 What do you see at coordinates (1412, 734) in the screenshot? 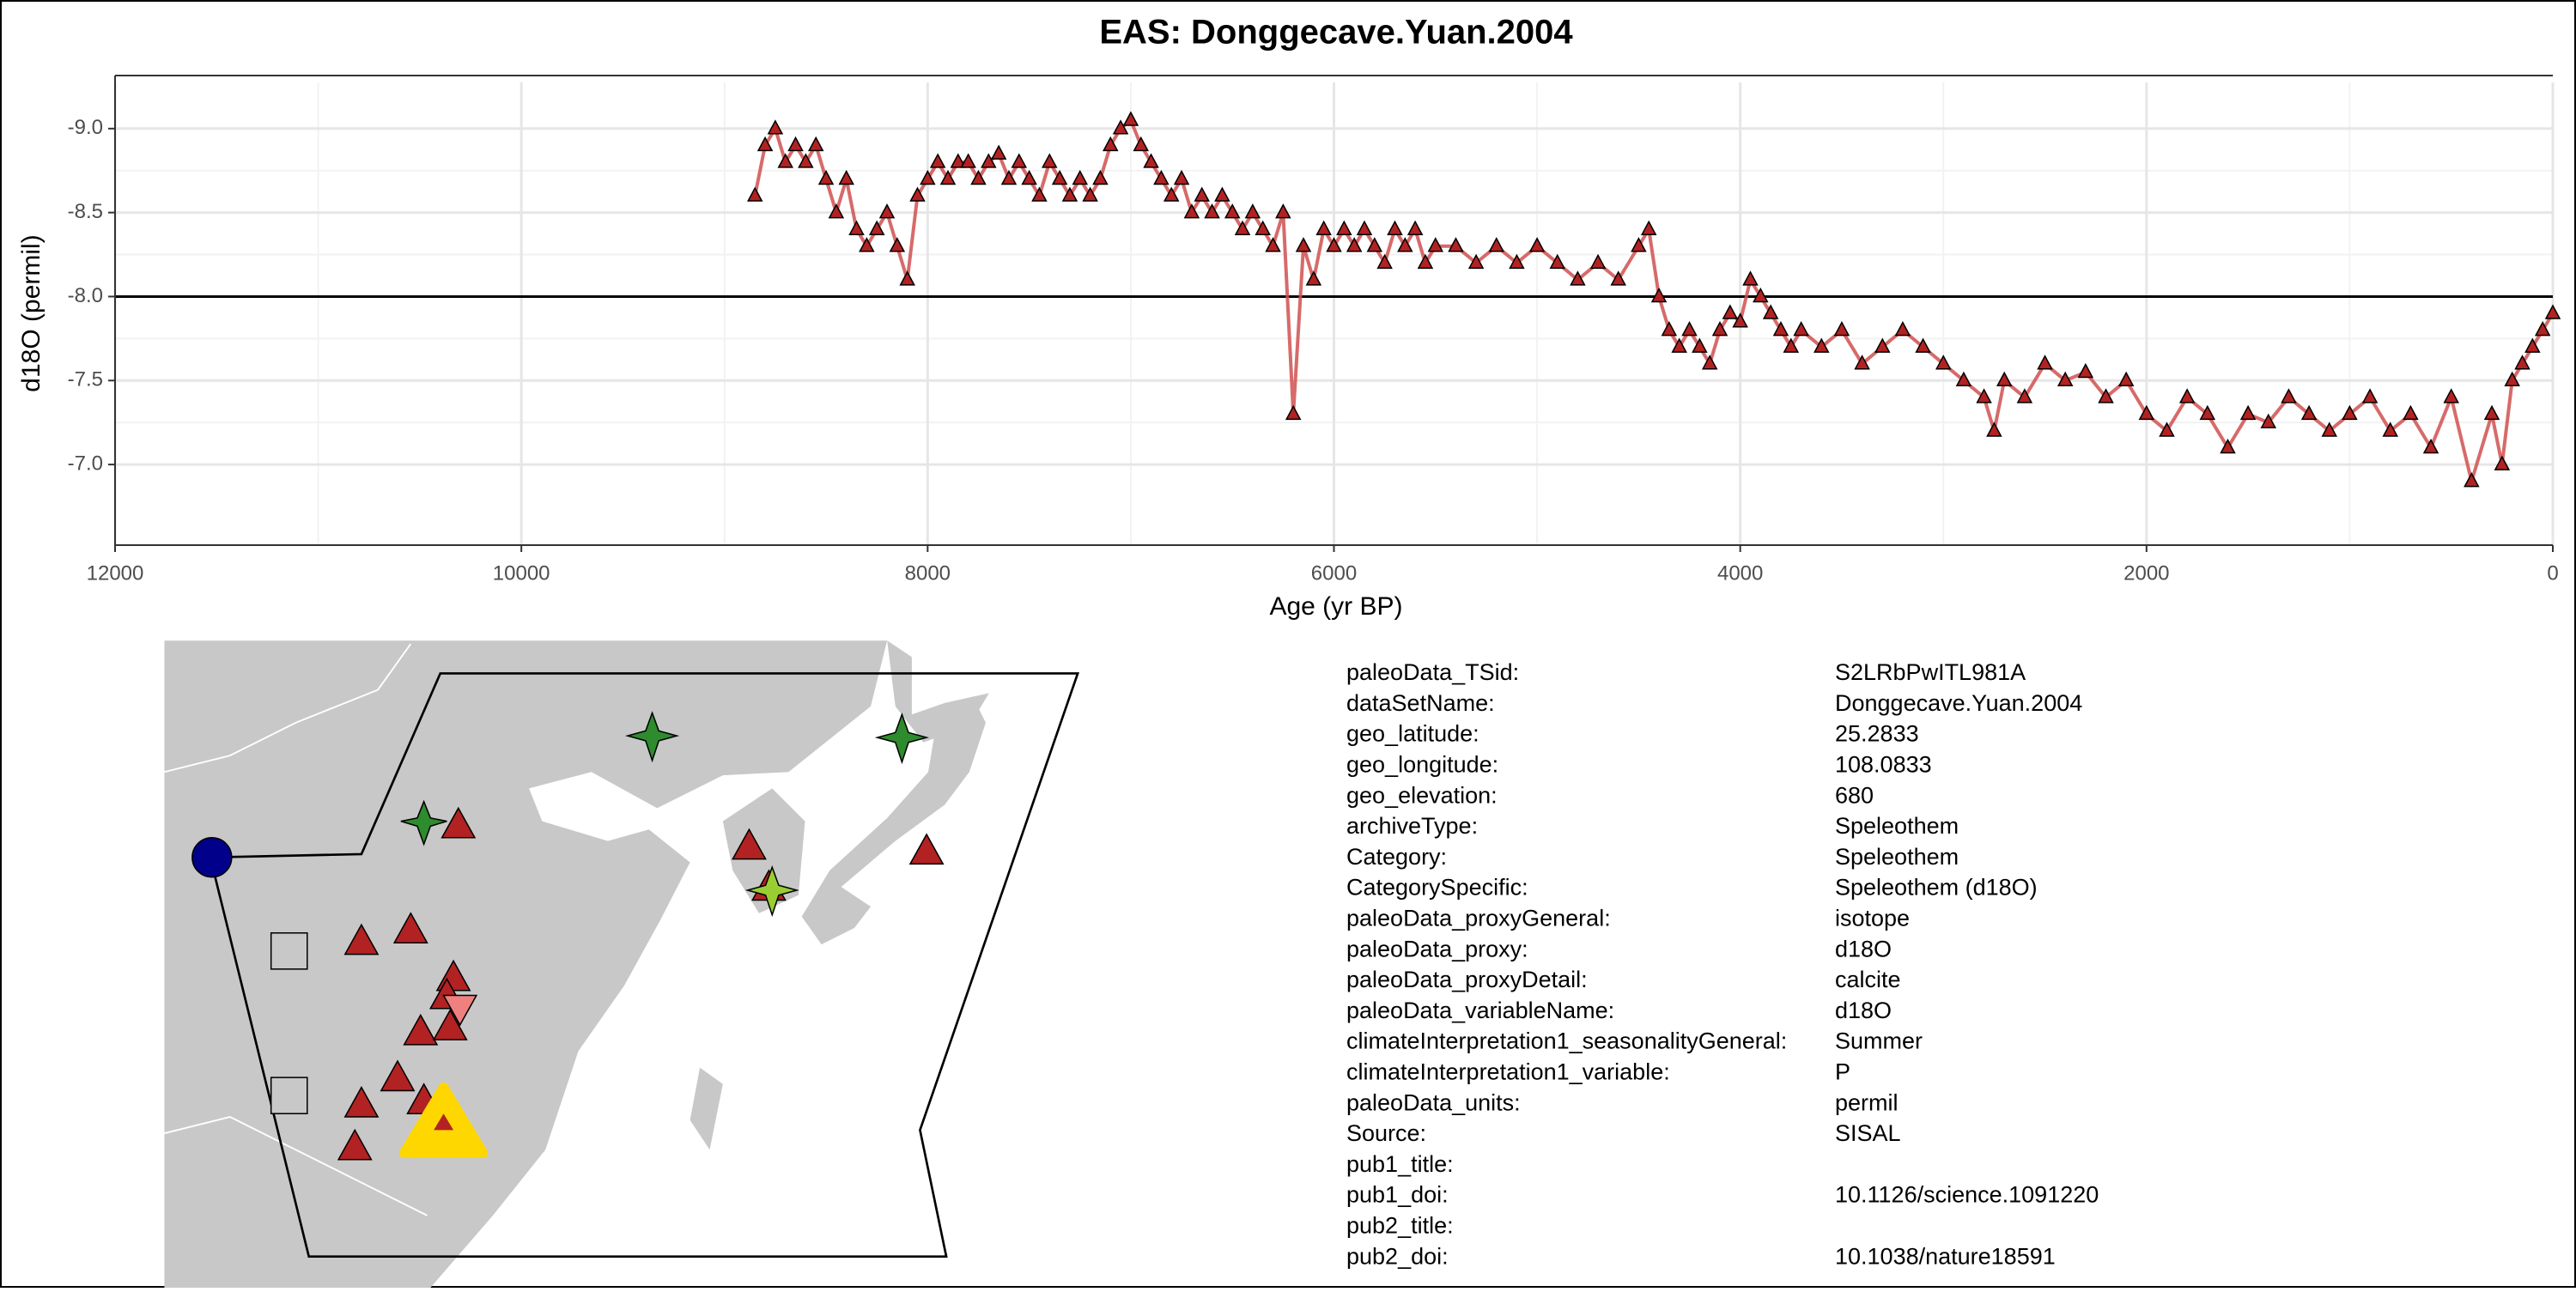
I see `meta-key: geo_latitude:` at bounding box center [1412, 734].